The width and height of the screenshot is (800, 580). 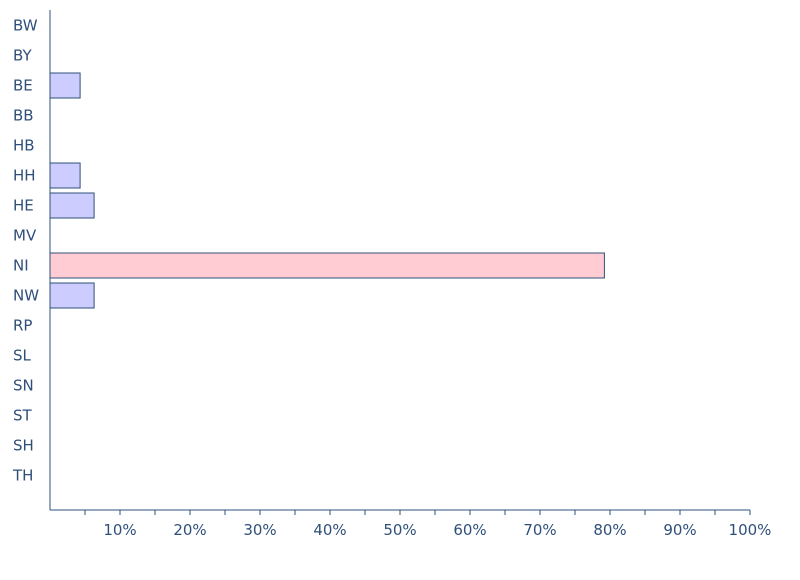 I want to click on x-tick-label: 40%, so click(x=329, y=530).